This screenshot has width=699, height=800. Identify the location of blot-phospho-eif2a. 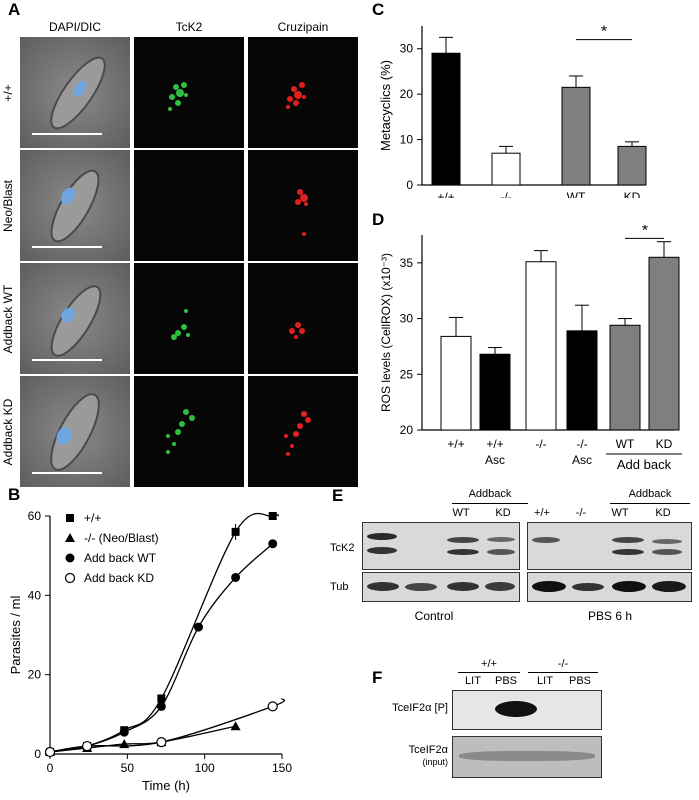
(527, 710).